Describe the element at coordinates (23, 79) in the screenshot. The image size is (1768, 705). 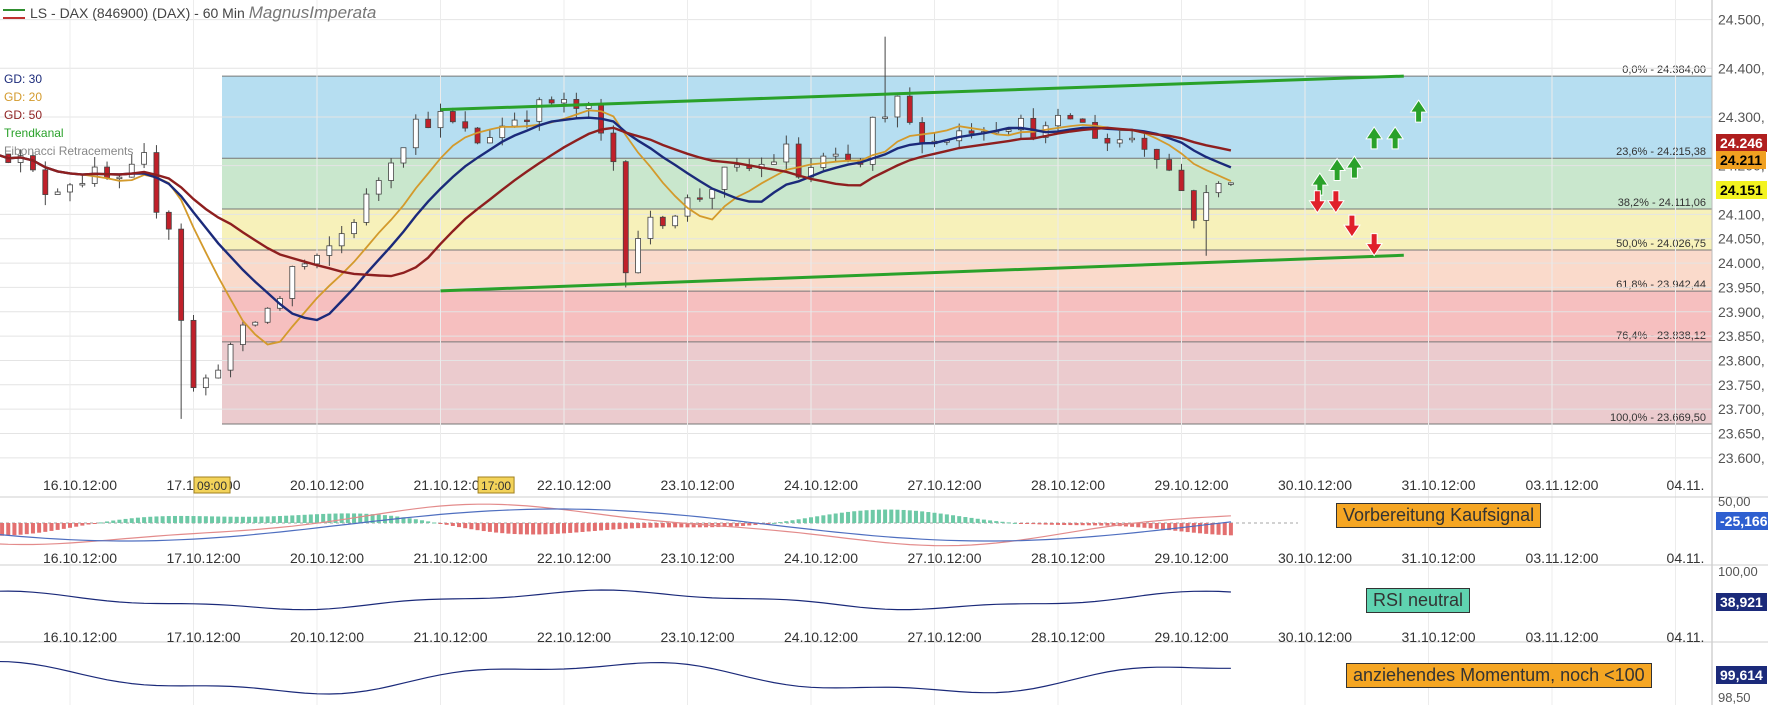
I see `legend-item: GD: 30` at that location.